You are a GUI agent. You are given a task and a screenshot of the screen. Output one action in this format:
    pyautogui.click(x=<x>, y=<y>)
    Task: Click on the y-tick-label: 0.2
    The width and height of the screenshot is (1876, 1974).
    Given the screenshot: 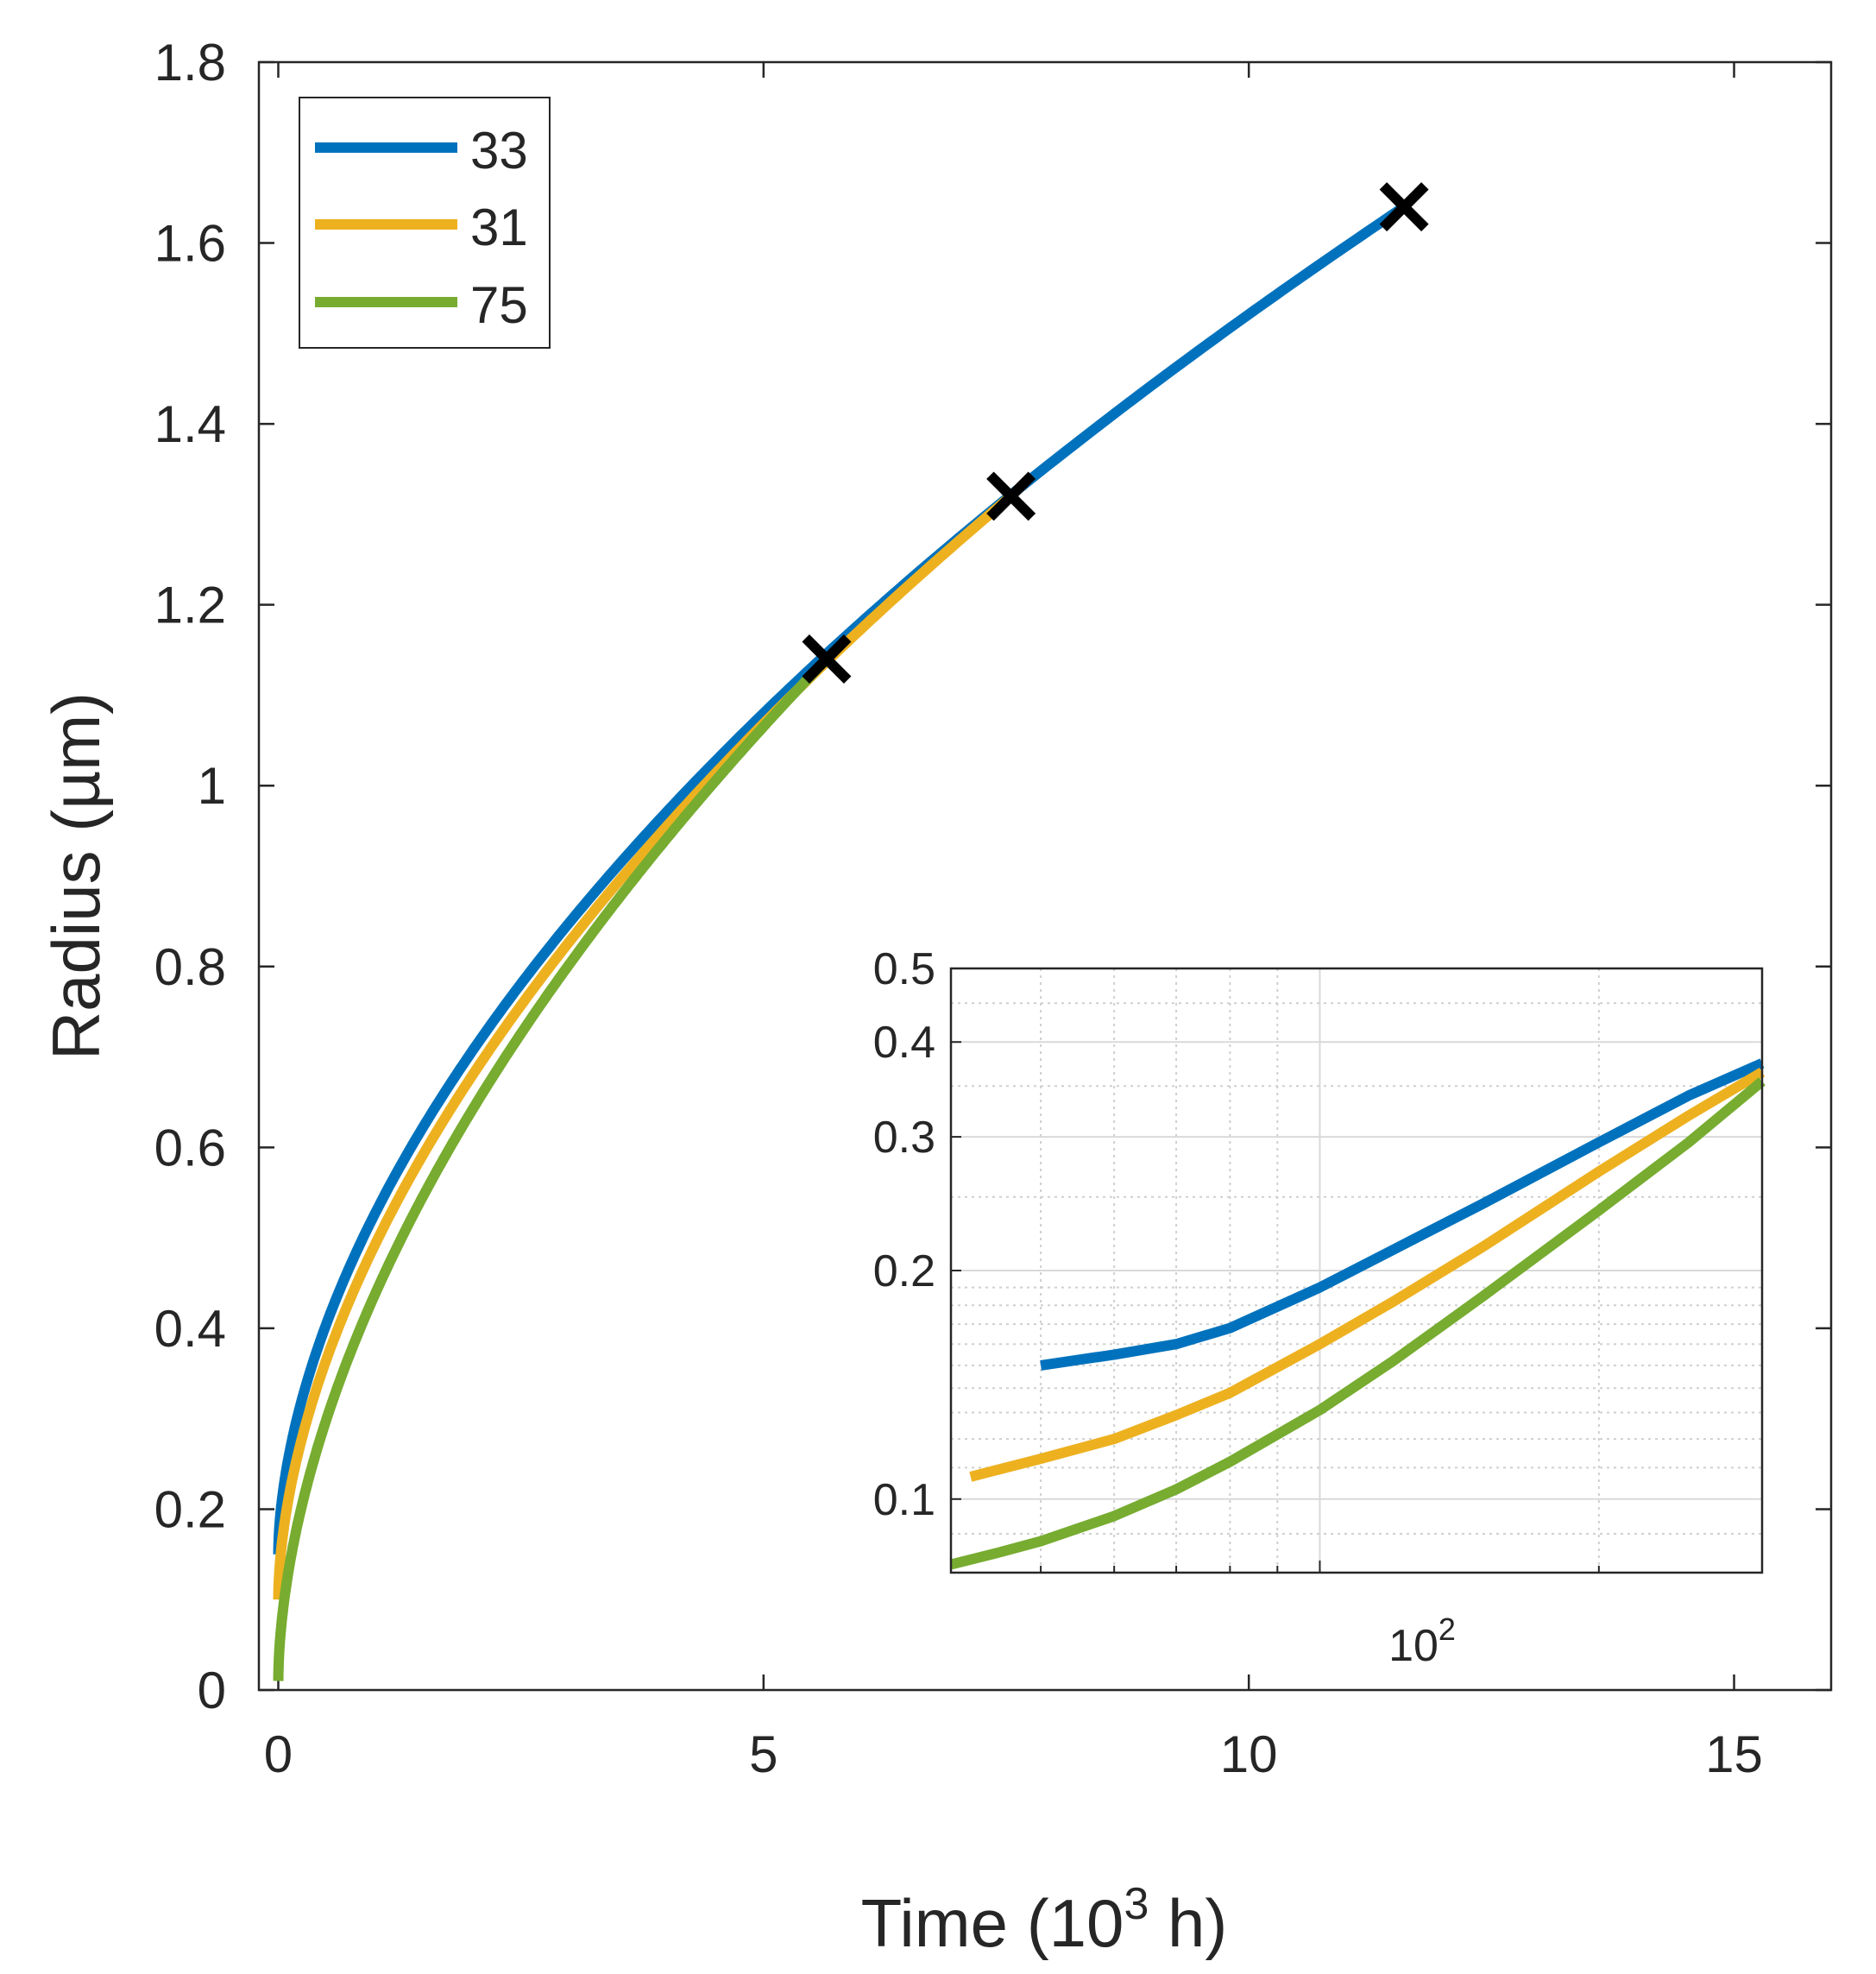 What is the action you would take?
    pyautogui.click(x=190, y=1509)
    